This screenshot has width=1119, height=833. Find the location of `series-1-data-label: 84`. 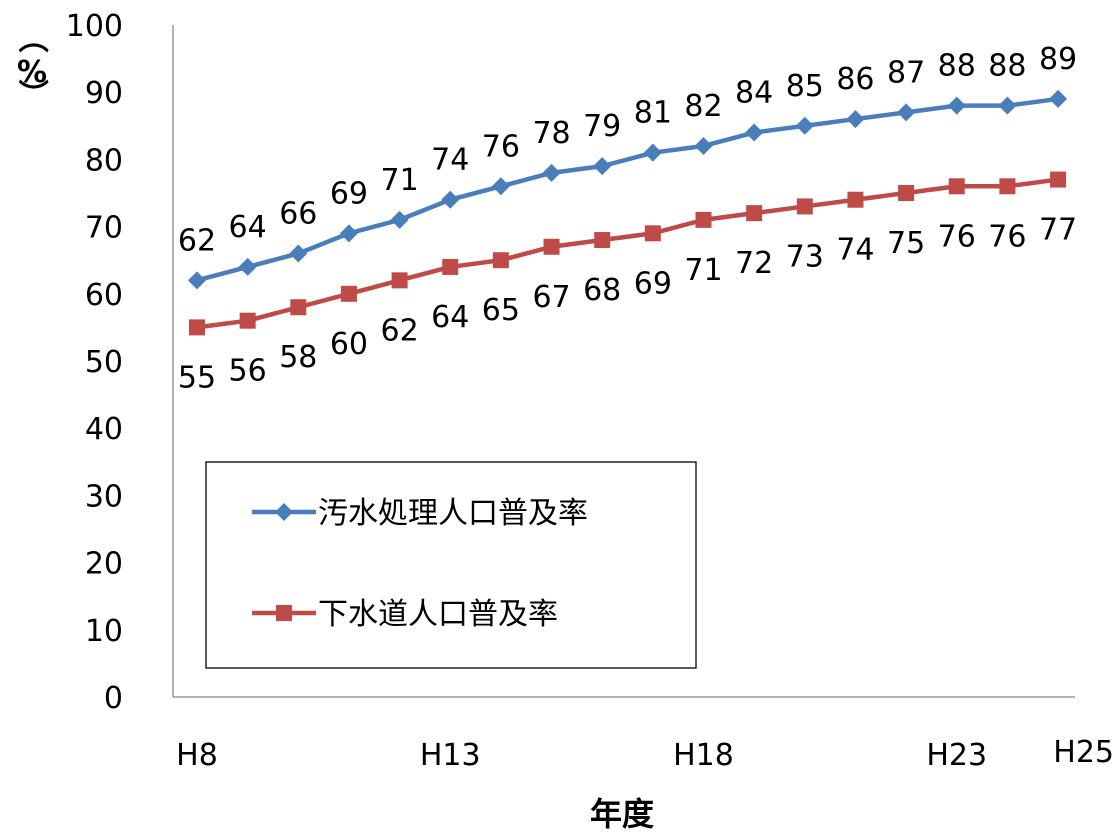

series-1-data-label: 84 is located at coordinates (754, 93).